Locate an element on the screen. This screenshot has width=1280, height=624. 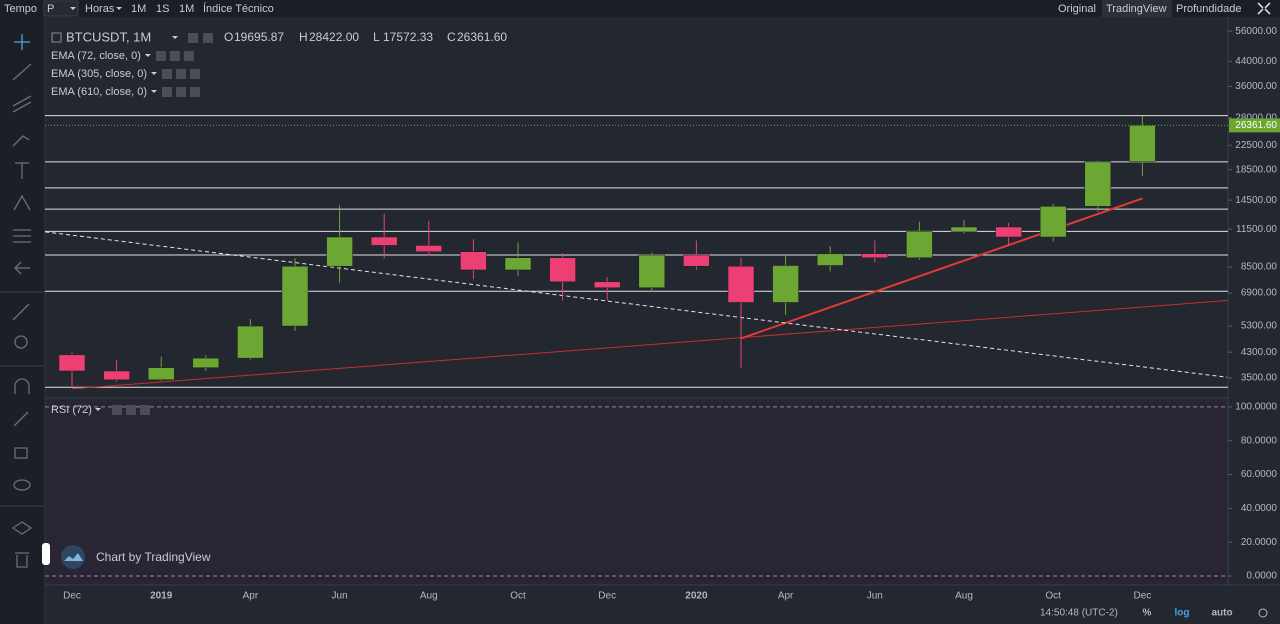
indicator-label: EMA (72, close, 0) is located at coordinates (96, 56).